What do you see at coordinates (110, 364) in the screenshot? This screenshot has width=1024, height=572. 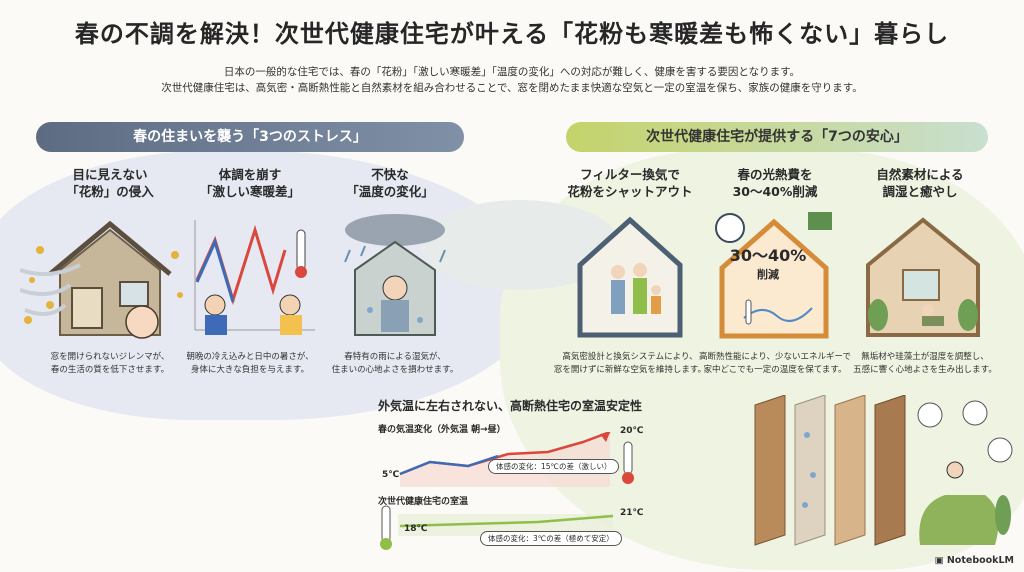 I see `stress-desc-pollen: 窓を開けられないジレンマが、 春の生活の質を低下させます。` at bounding box center [110, 364].